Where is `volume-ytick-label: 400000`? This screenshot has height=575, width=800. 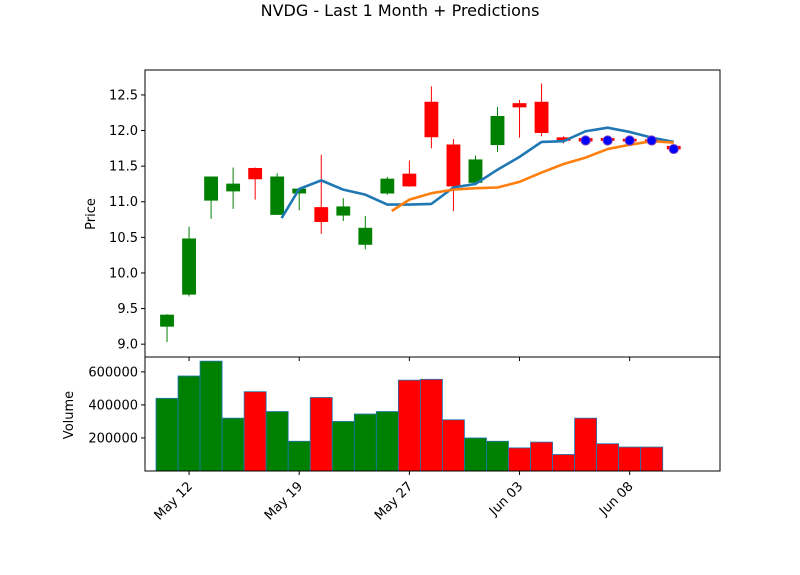 volume-ytick-label: 400000 is located at coordinates (113, 405).